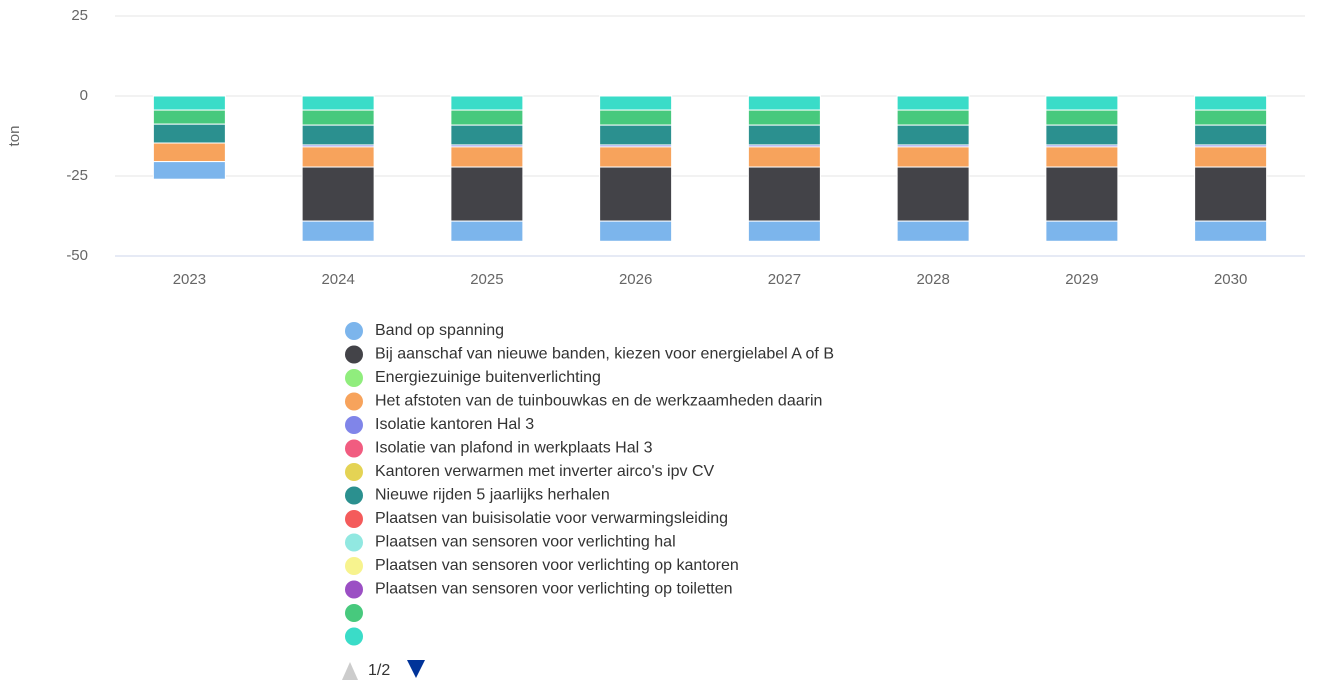 Image resolution: width=1318 pixels, height=682 pixels. Describe the element at coordinates (1230, 279) in the screenshot. I see `x-tick-label: 2030` at that location.